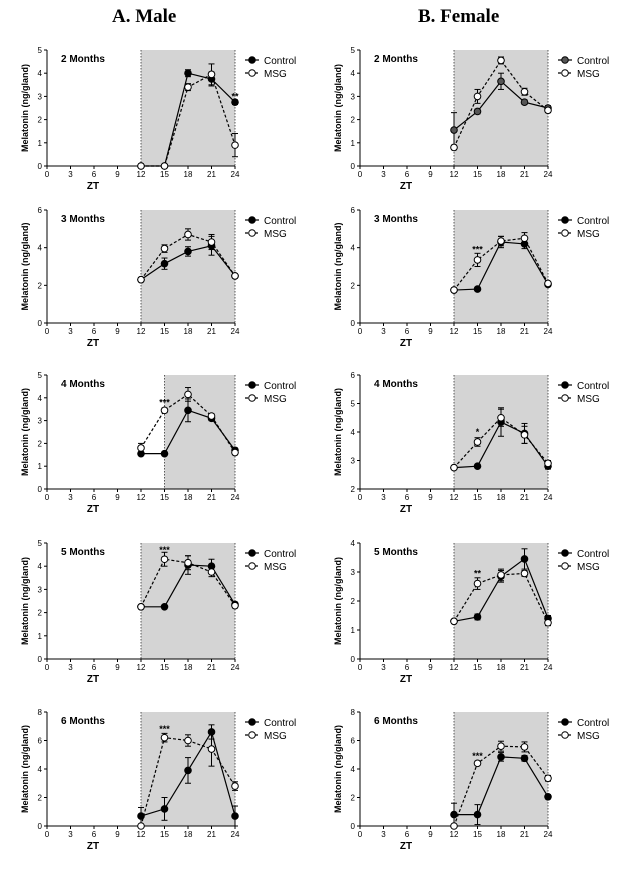 The width and height of the screenshot is (643, 873). What do you see at coordinates (40, 166) in the screenshot?
I see `y-tick-label: 0` at bounding box center [40, 166].